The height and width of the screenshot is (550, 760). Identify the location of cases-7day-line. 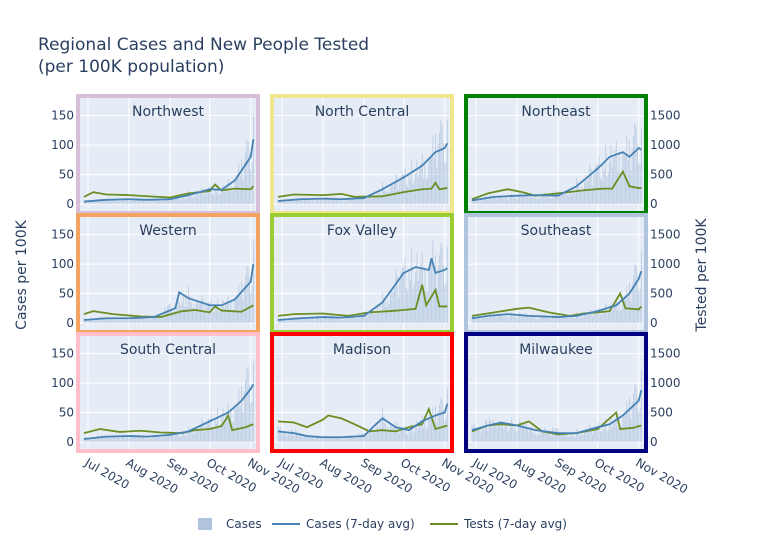
(362, 289).